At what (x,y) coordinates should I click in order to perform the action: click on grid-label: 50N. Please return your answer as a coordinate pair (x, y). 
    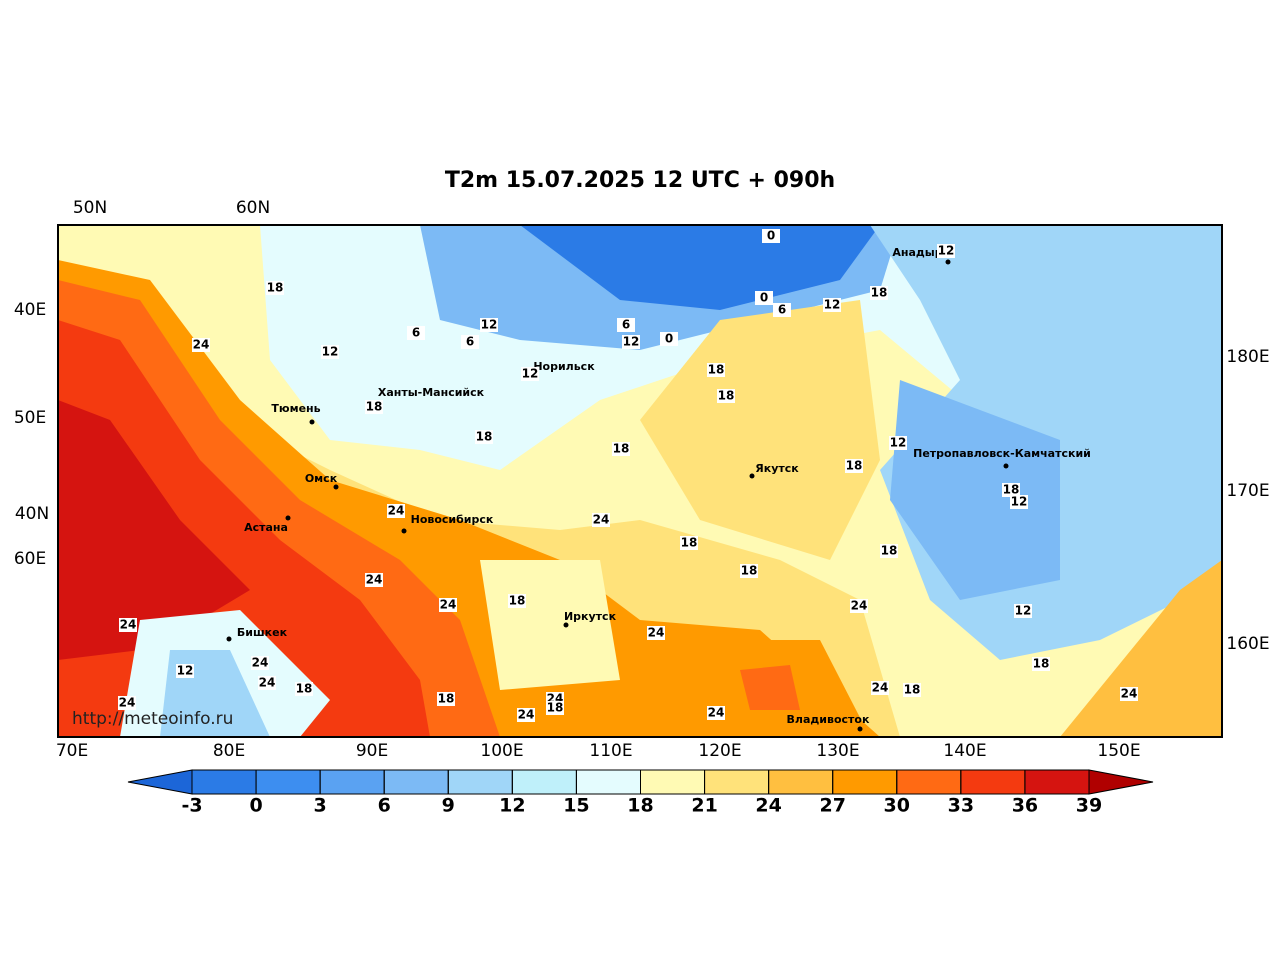
    Looking at the image, I should click on (90, 208).